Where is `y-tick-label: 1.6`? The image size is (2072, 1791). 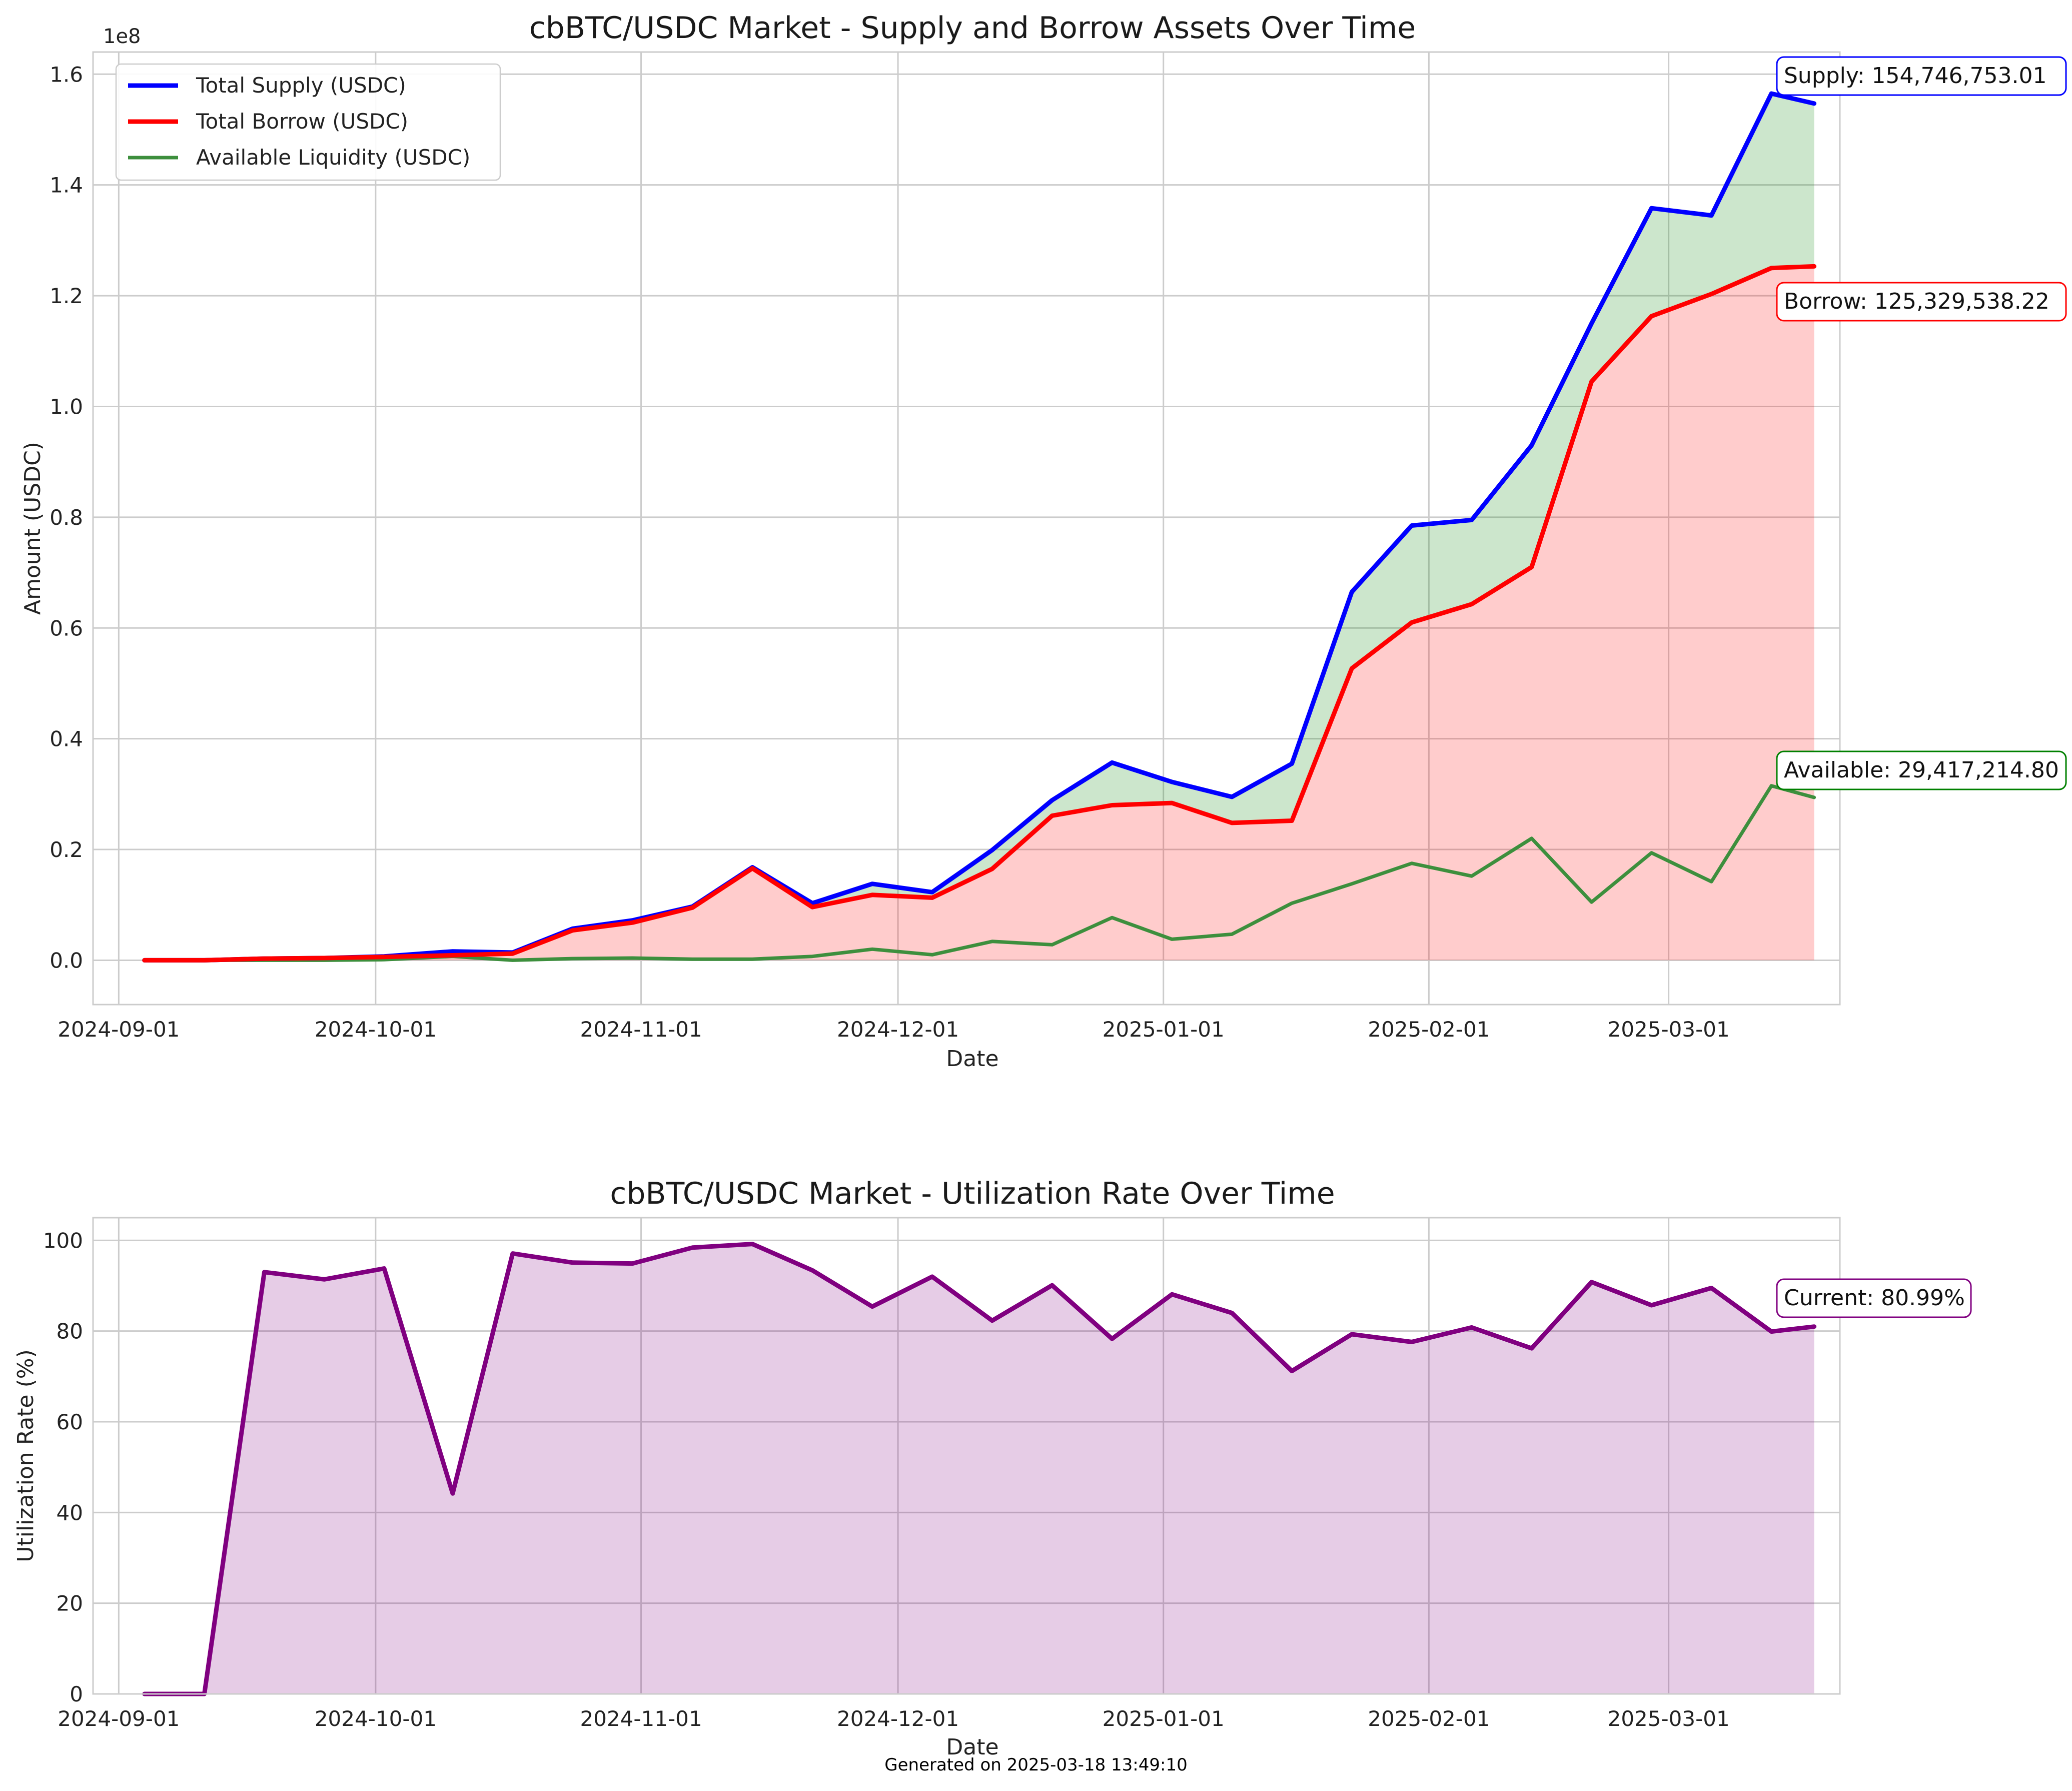
y-tick-label: 1.6 is located at coordinates (66, 74).